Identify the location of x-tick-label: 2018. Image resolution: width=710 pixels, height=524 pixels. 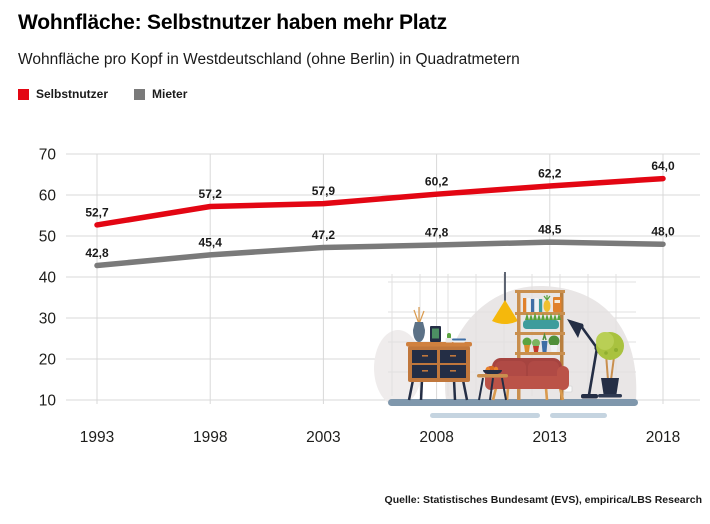
(663, 437).